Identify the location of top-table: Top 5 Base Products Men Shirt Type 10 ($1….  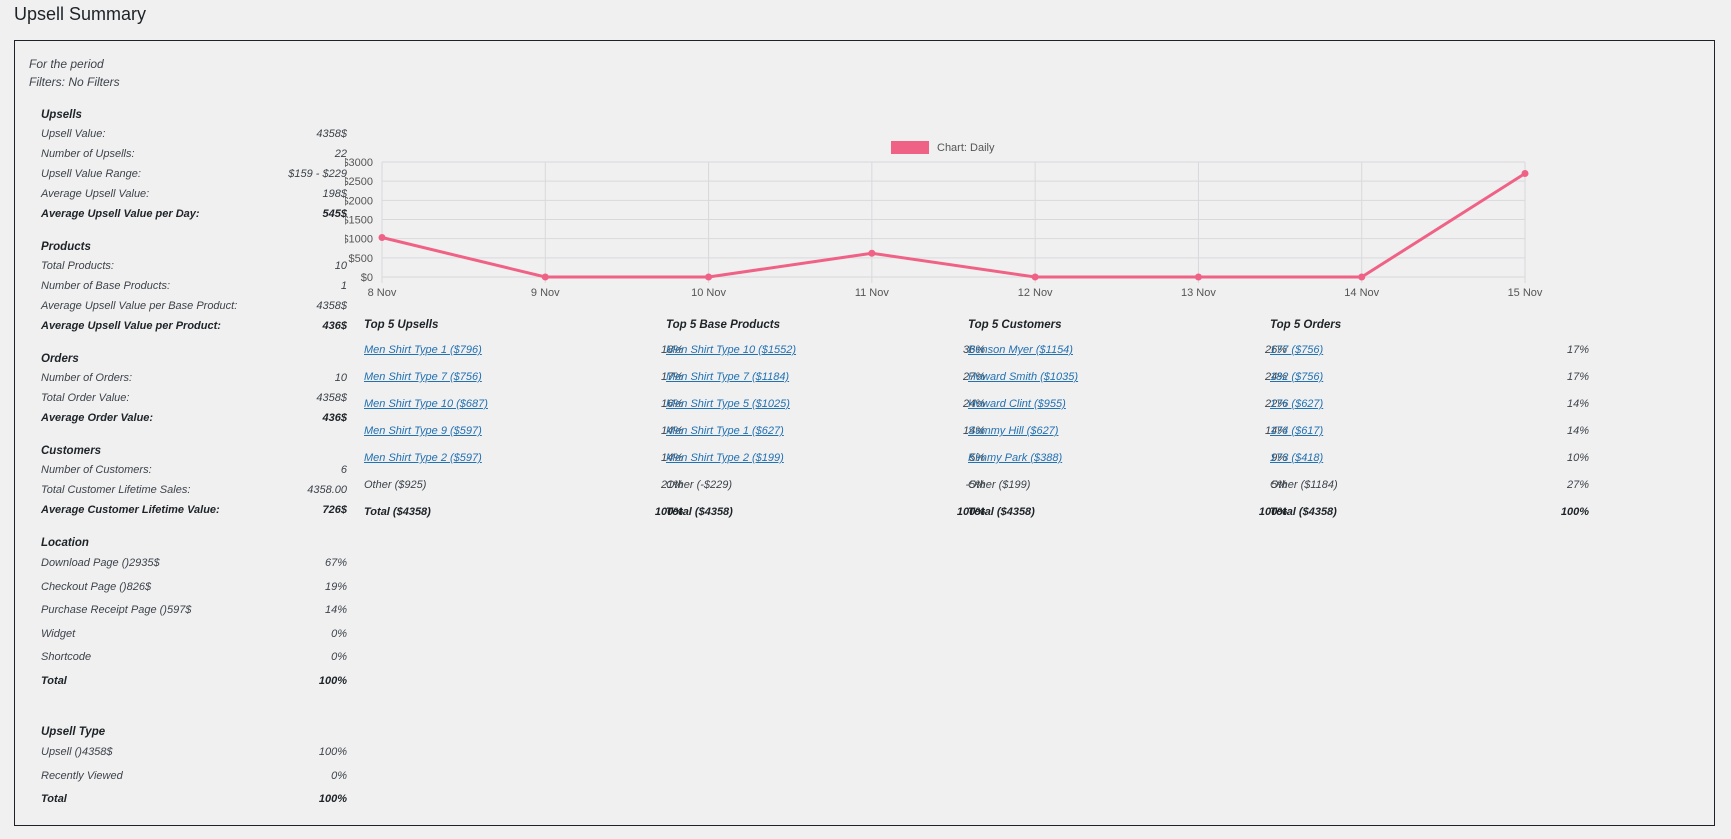
(825, 419).